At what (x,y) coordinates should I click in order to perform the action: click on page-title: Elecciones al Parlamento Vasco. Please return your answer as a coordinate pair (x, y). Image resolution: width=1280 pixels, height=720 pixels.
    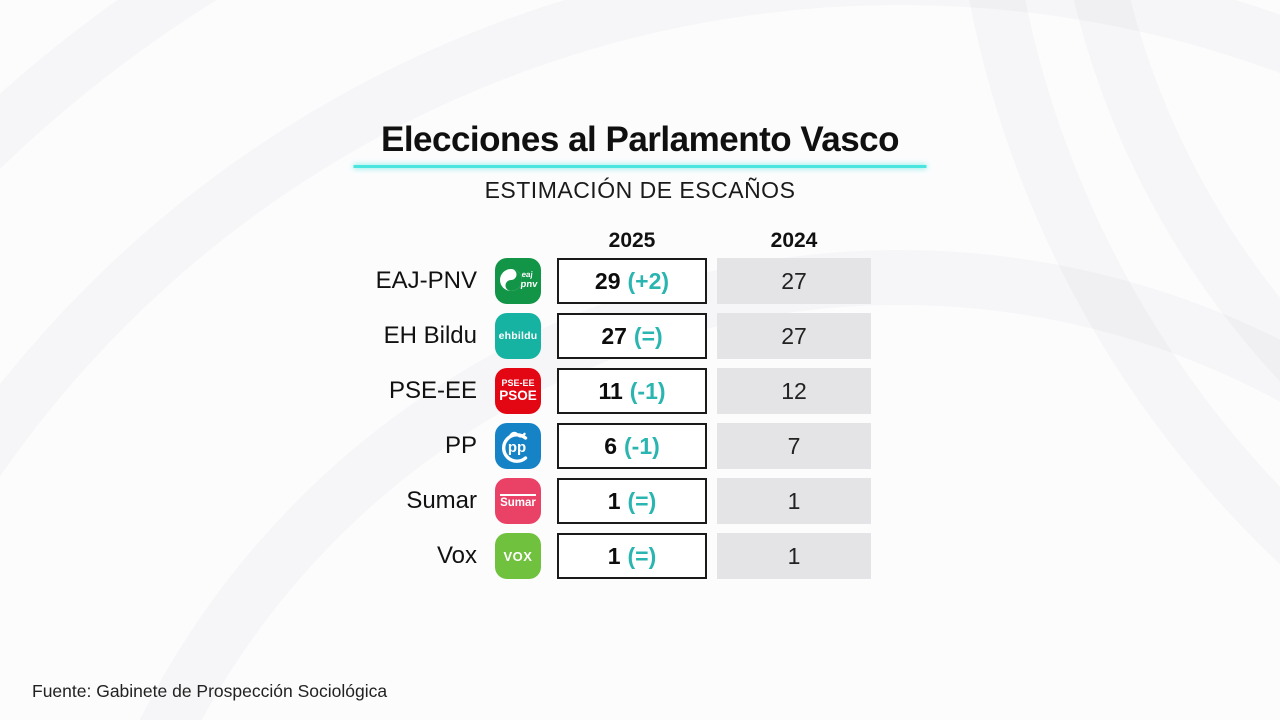
    Looking at the image, I should click on (640, 139).